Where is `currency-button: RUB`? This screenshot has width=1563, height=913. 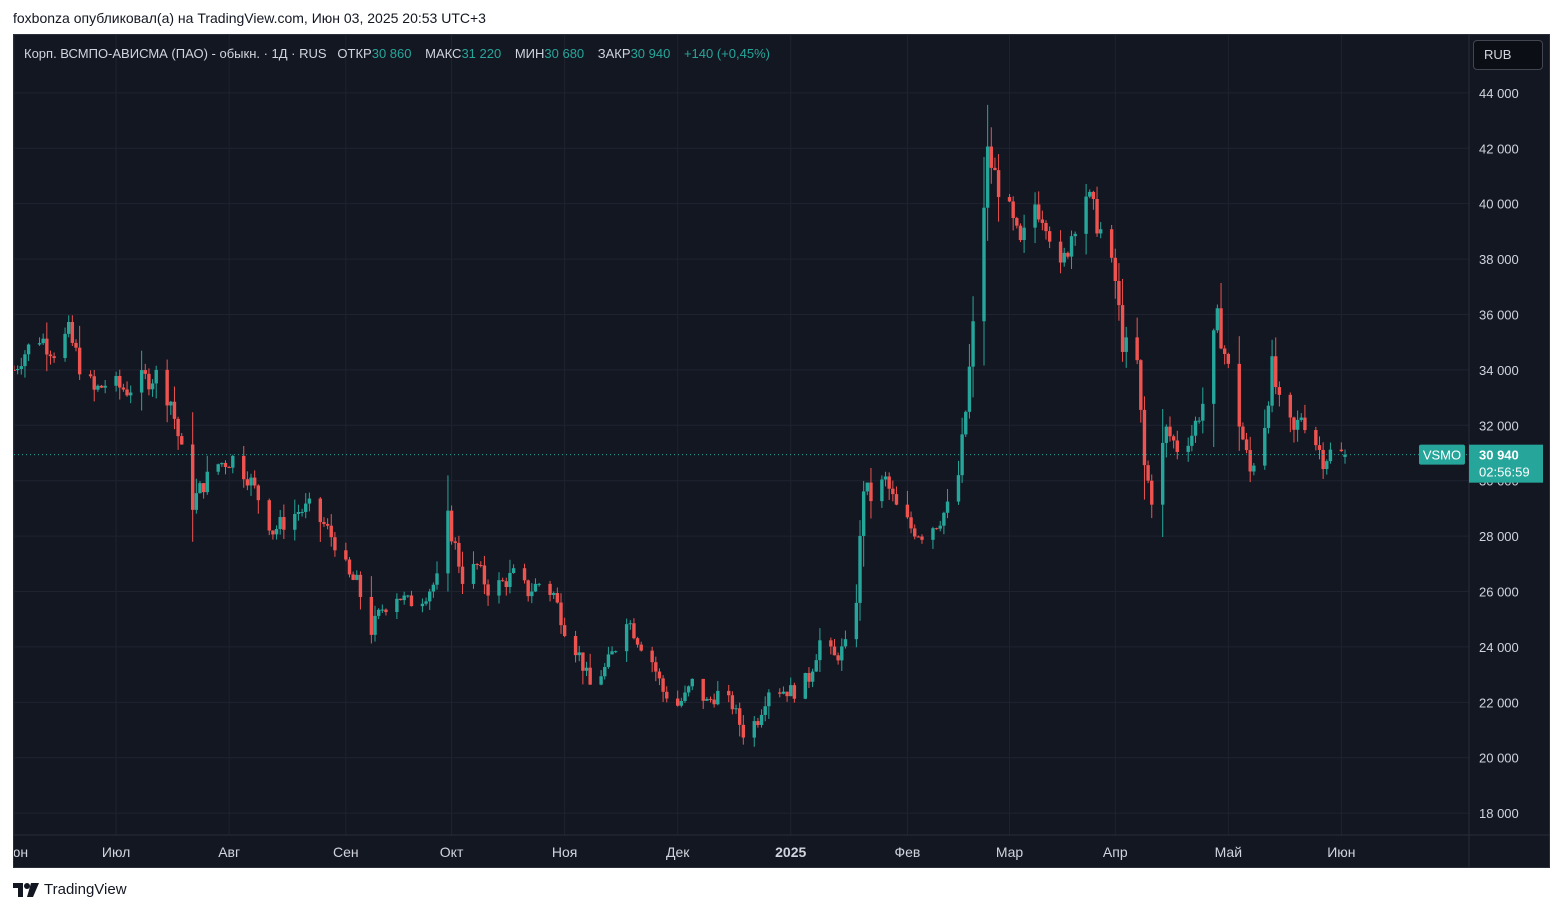
currency-button: RUB is located at coordinates (1508, 55).